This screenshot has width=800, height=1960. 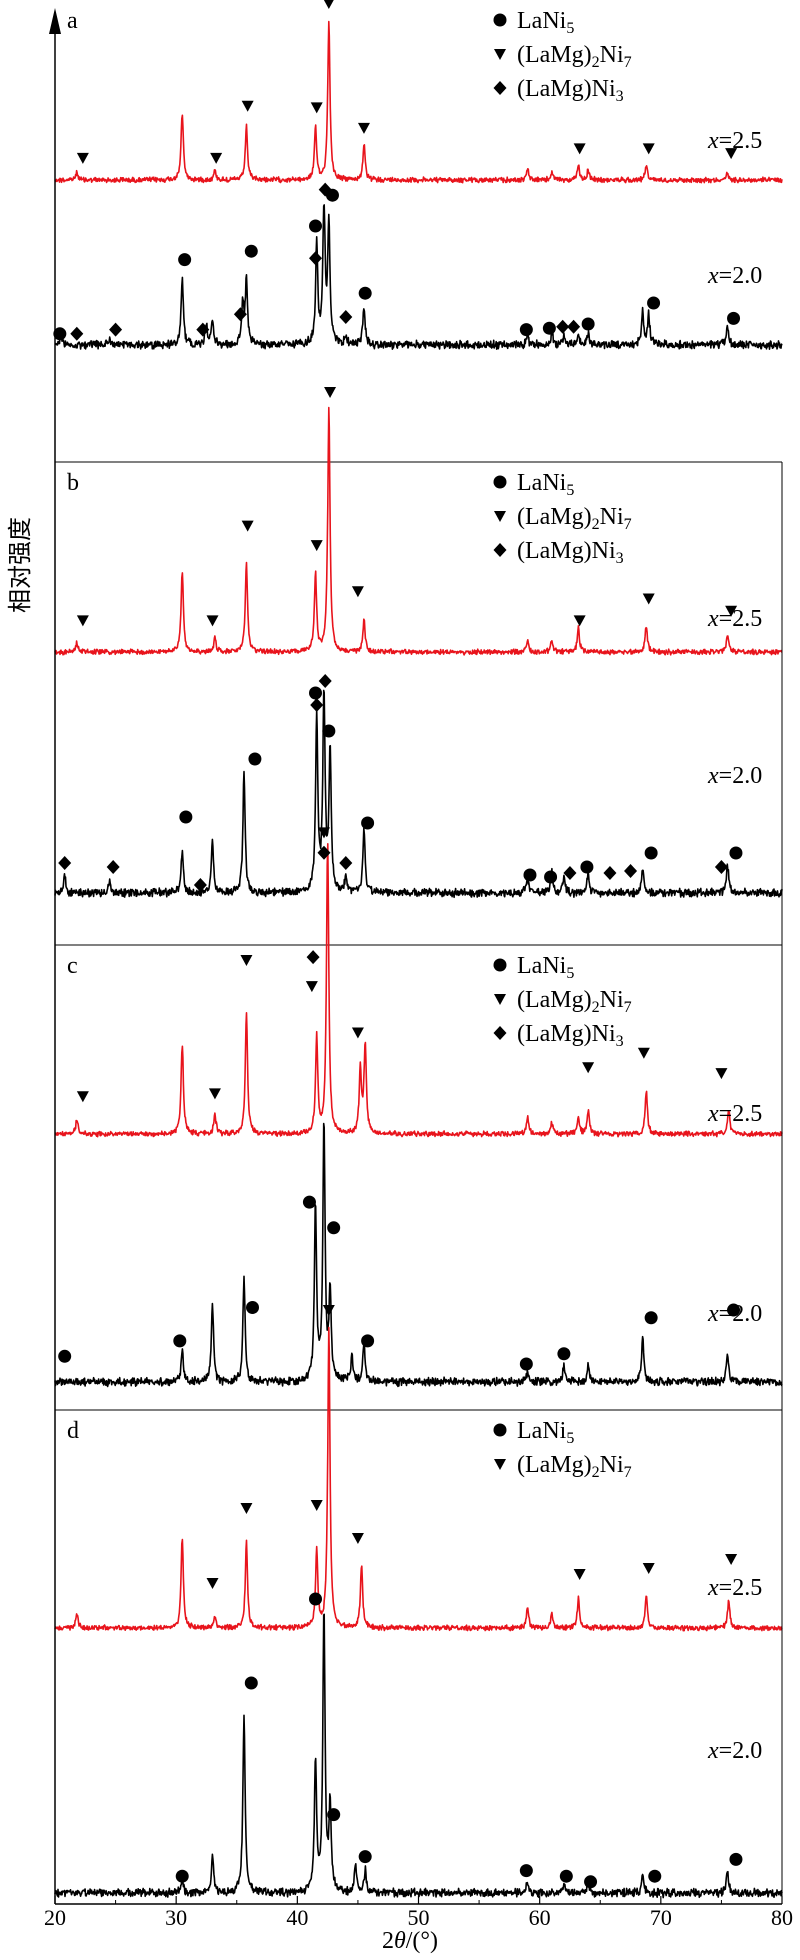 What do you see at coordinates (540, 1917) in the screenshot?
I see `x-tick-label: 60` at bounding box center [540, 1917].